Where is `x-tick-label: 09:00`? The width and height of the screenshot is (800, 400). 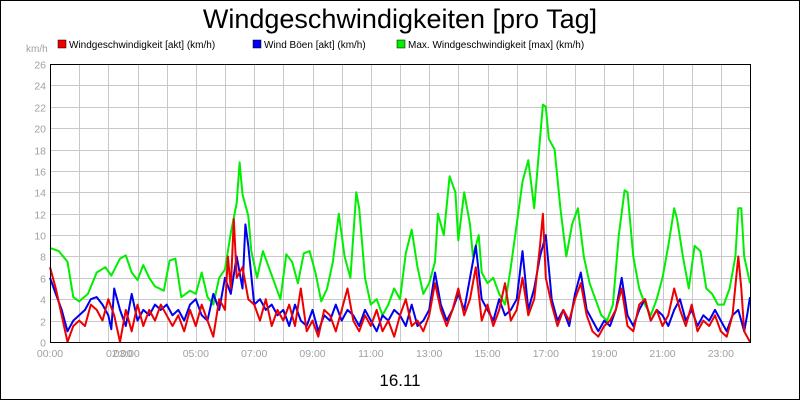
x-tick-label: 09:00 is located at coordinates (312, 354).